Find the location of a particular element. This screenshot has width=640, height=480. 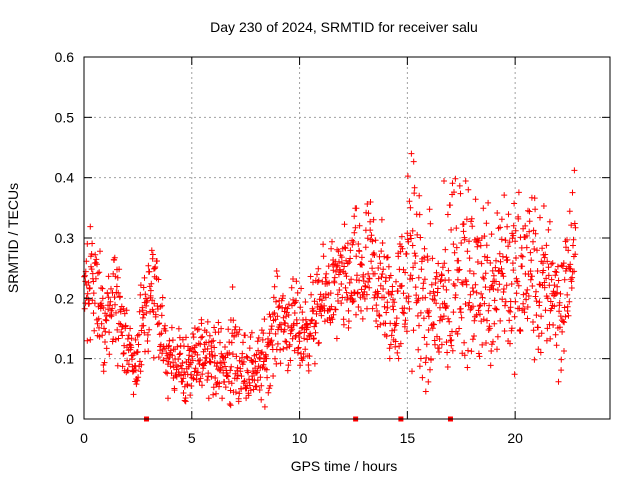

y-axis-label: SRMTID / TECUs is located at coordinates (13, 238).